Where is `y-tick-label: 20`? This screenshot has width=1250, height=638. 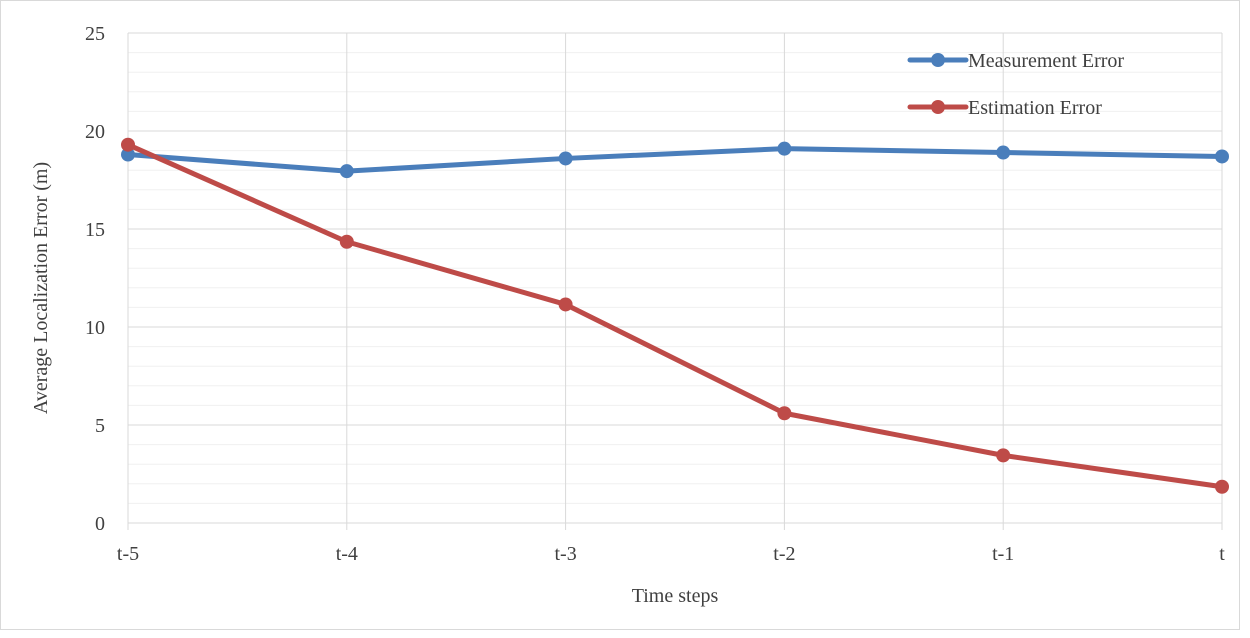
y-tick-label: 20 is located at coordinates (95, 132).